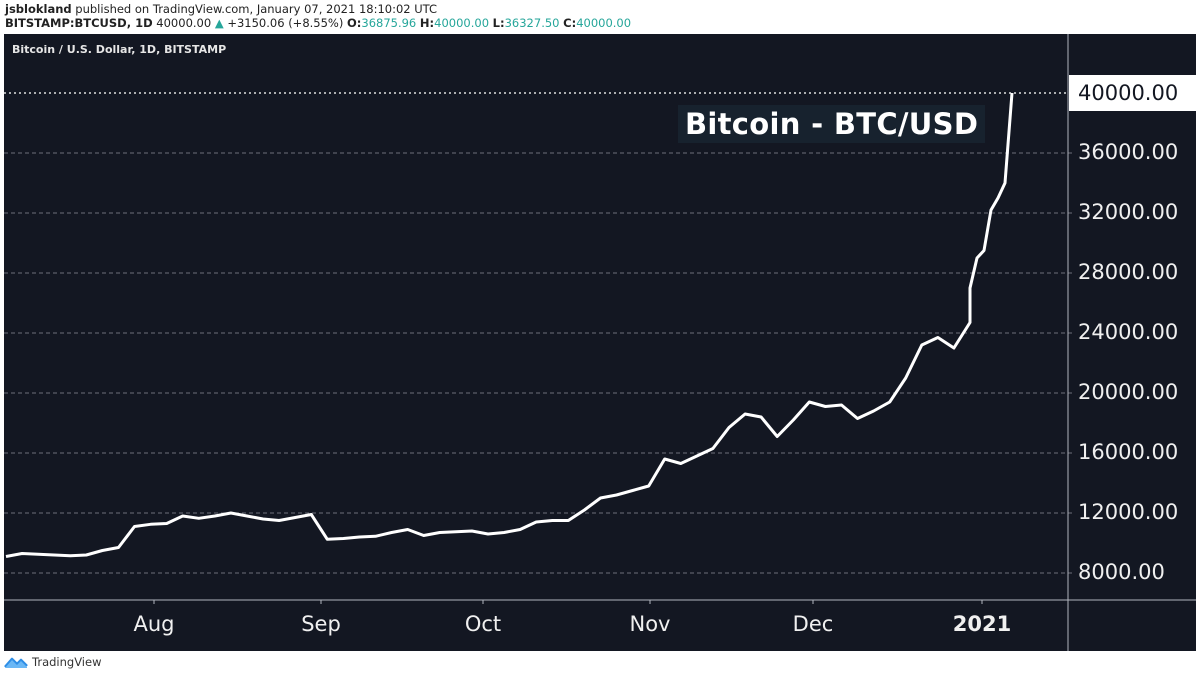 The image size is (1200, 682). What do you see at coordinates (1128, 452) in the screenshot?
I see `price-axis-label: 16000.00` at bounding box center [1128, 452].